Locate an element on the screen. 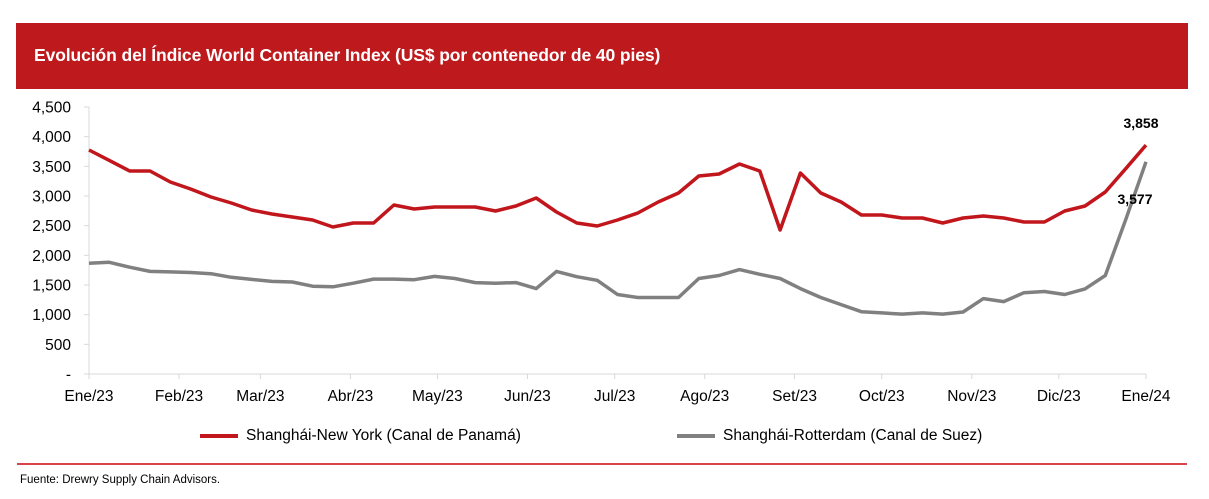 Image resolution: width=1209 pixels, height=499 pixels. x-tick-label: Nov/23 is located at coordinates (971, 396).